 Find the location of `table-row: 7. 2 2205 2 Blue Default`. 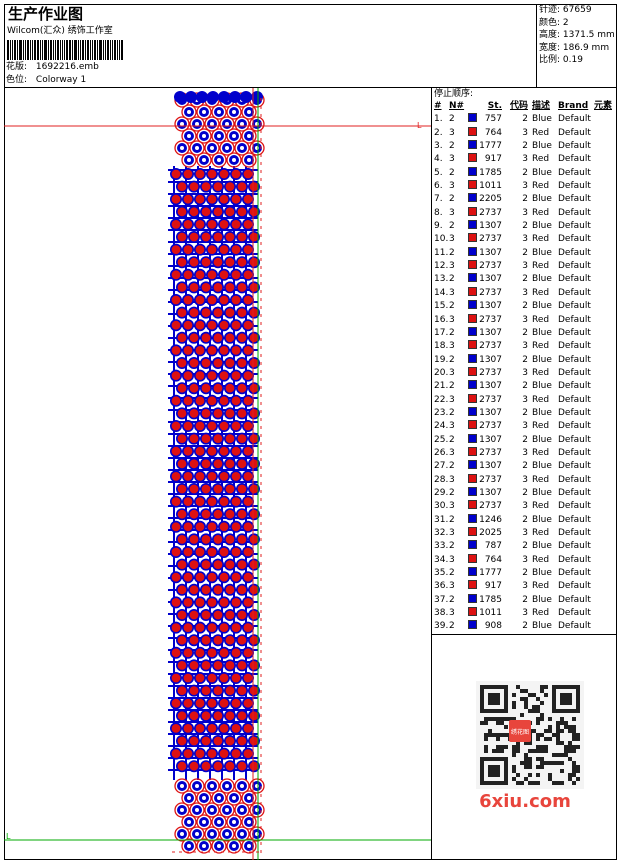

table-row: 7. 2 2205 2 Blue Default is located at coordinates (524, 199).